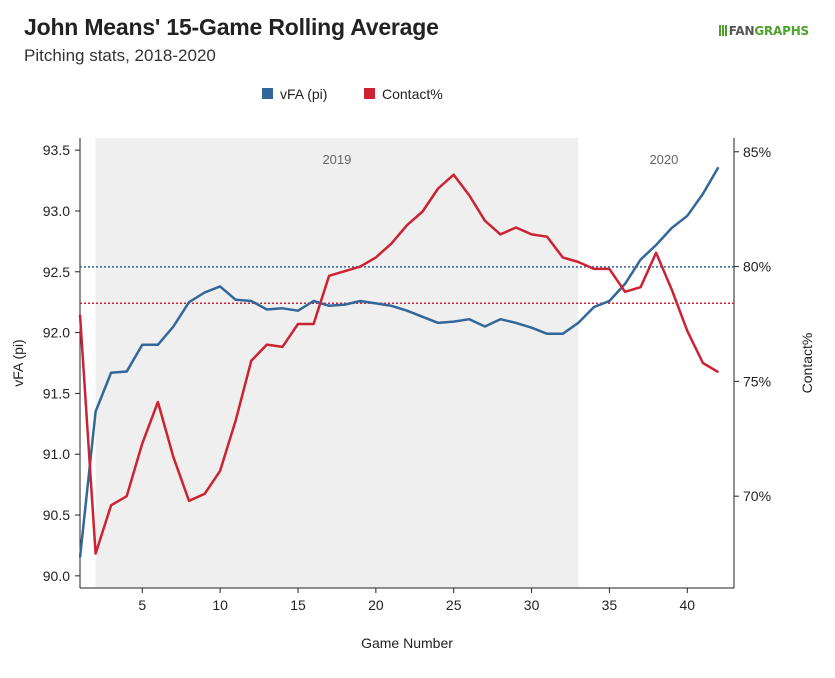 The image size is (835, 678). I want to click on y-right-tick-label: 75%, so click(757, 381).